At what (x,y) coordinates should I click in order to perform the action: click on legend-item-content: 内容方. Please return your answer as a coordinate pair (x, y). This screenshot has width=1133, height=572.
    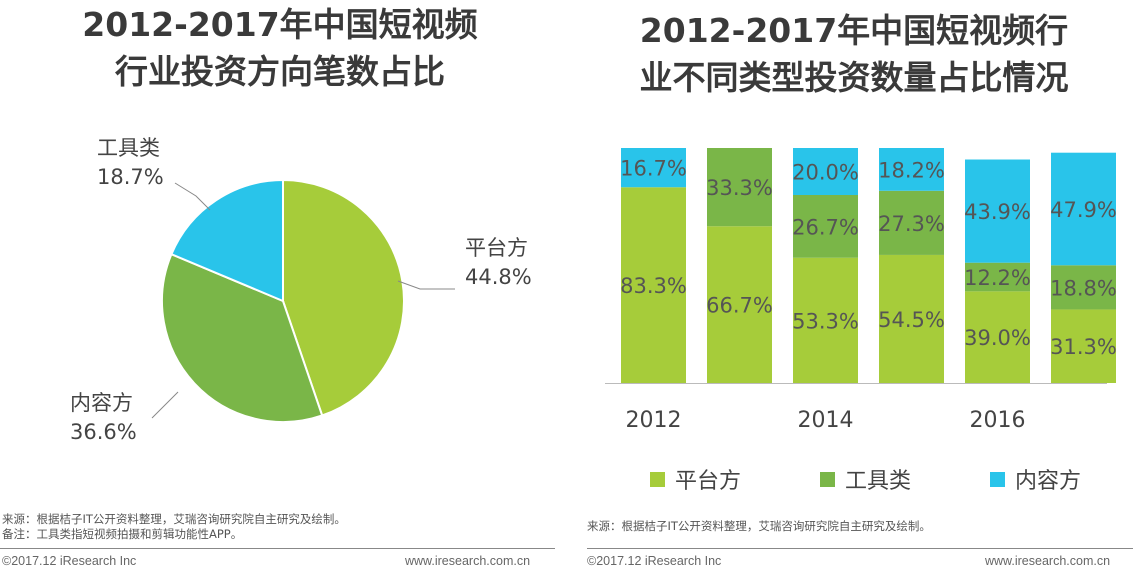
    Looking at the image, I should click on (1035, 479).